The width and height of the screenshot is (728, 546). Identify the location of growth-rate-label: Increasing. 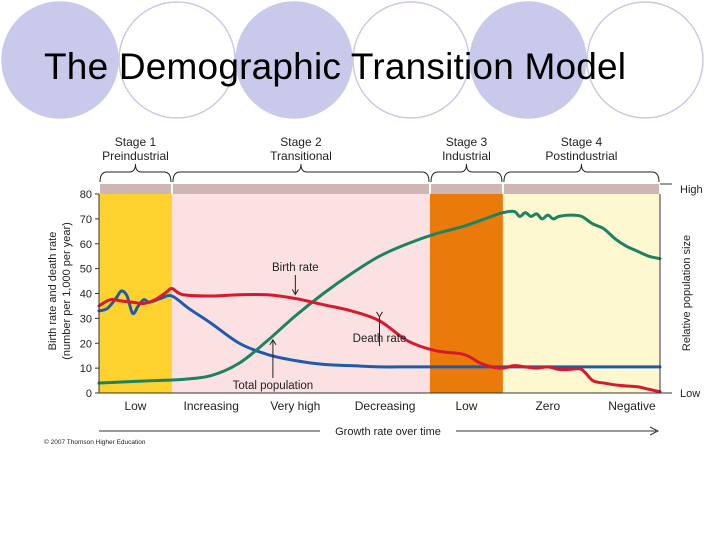
(211, 406).